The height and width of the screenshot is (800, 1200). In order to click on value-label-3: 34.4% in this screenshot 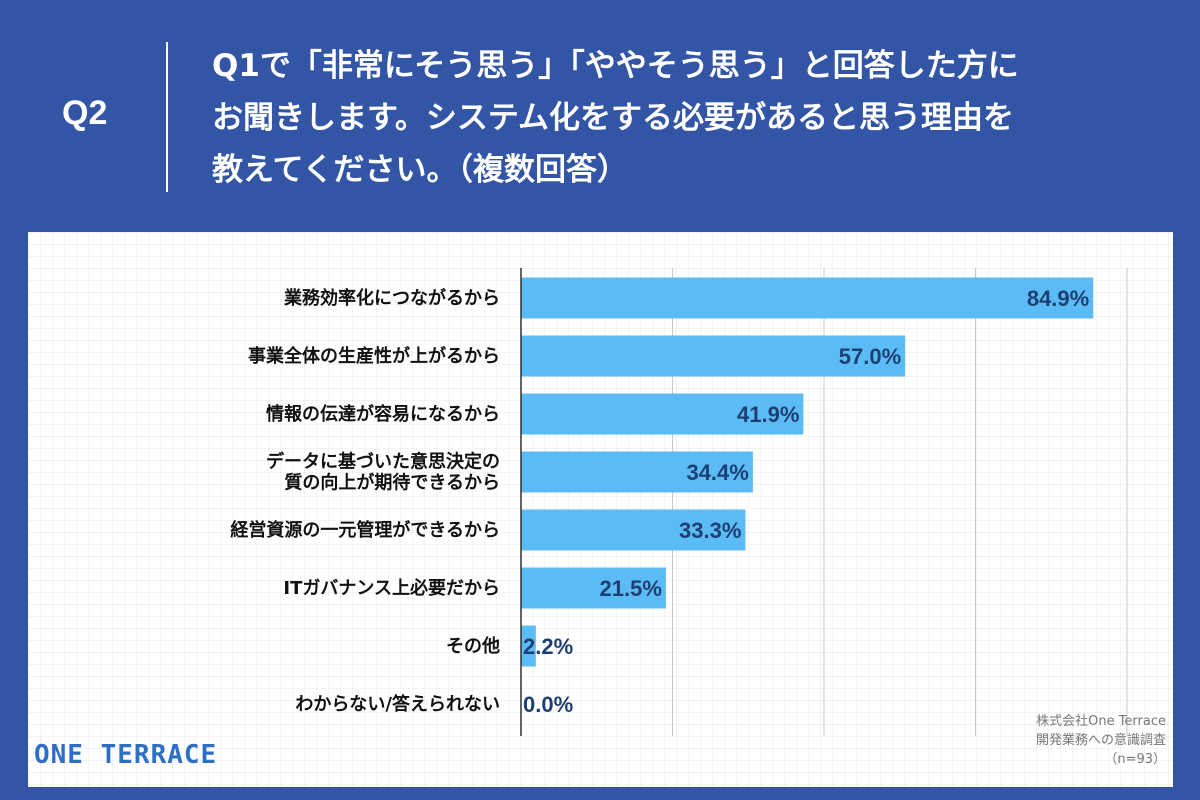, I will do `click(717, 472)`.